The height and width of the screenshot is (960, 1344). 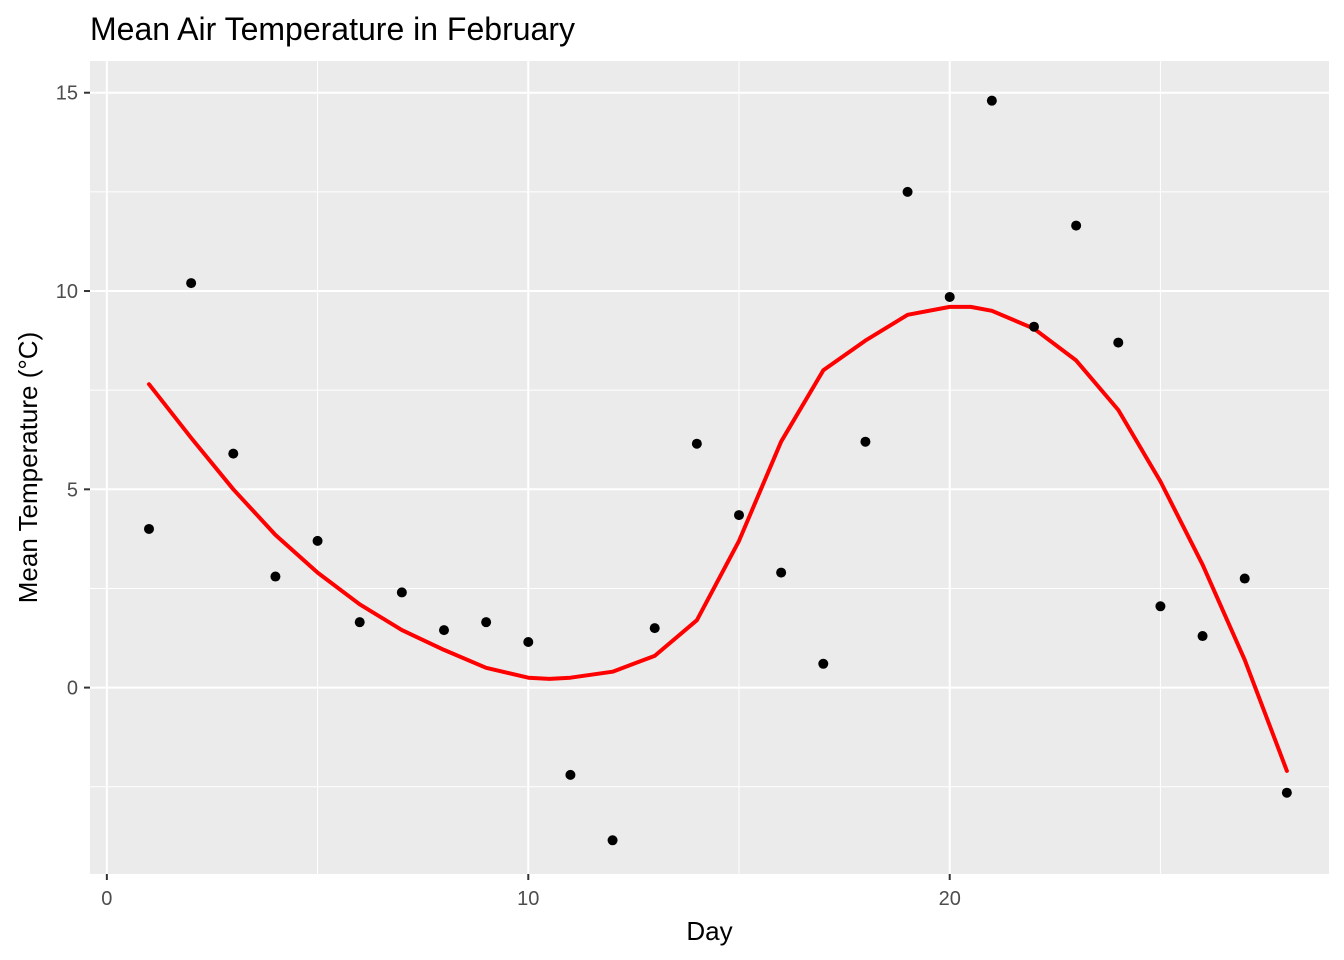 I want to click on chart-title: Mean Air Temperature in February, so click(x=332, y=29).